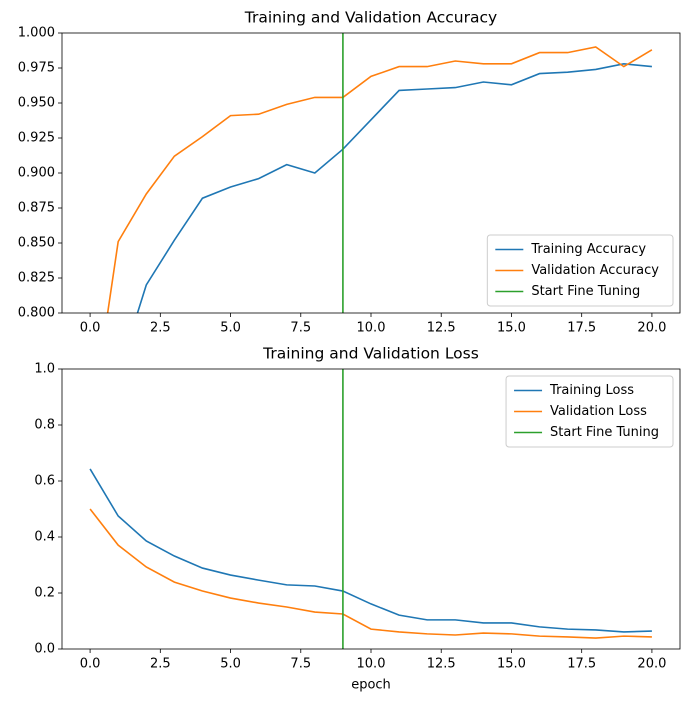 This screenshot has width=689, height=701. I want to click on y-tick-label: 1.000, so click(36, 33).